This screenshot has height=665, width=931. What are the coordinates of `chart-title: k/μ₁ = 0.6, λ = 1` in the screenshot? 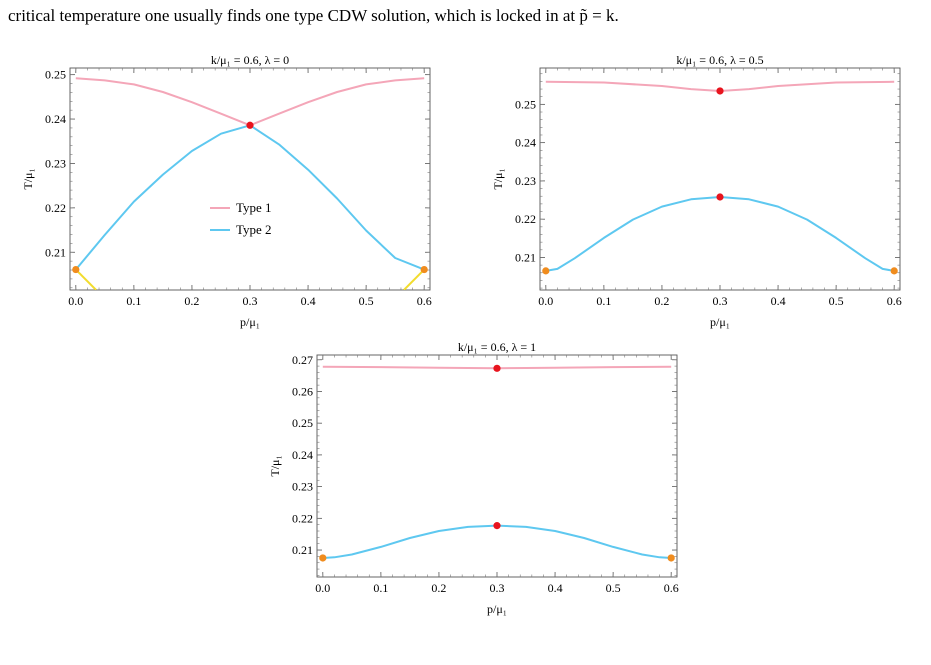 It's located at (497, 347).